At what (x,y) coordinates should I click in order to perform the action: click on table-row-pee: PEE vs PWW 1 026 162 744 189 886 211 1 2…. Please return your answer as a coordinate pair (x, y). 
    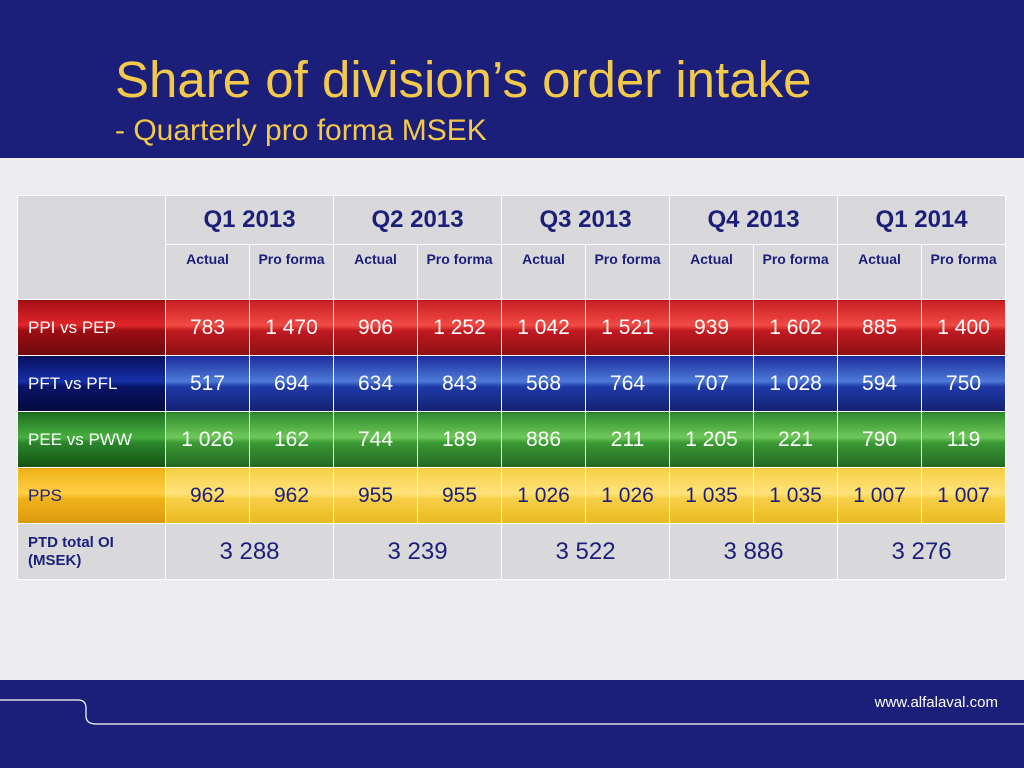
    Looking at the image, I should click on (512, 439).